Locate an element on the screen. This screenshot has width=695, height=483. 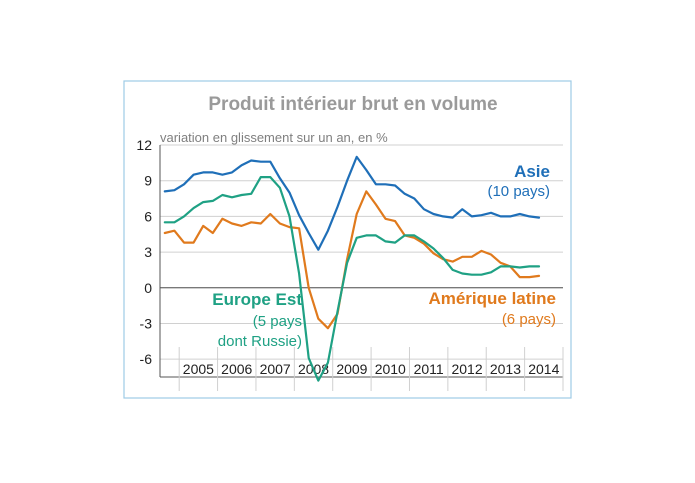
x-tick-label: 2014 is located at coordinates (543, 369).